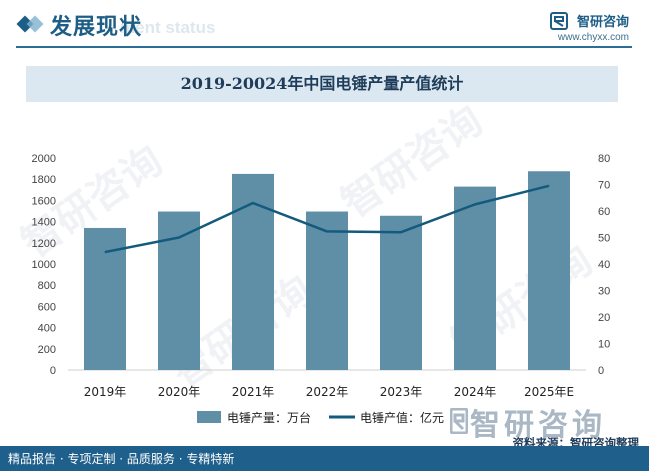 The width and height of the screenshot is (649, 471). What do you see at coordinates (402, 417) in the screenshot?
I see `legend-label-line: 电锤产值：亿元` at bounding box center [402, 417].